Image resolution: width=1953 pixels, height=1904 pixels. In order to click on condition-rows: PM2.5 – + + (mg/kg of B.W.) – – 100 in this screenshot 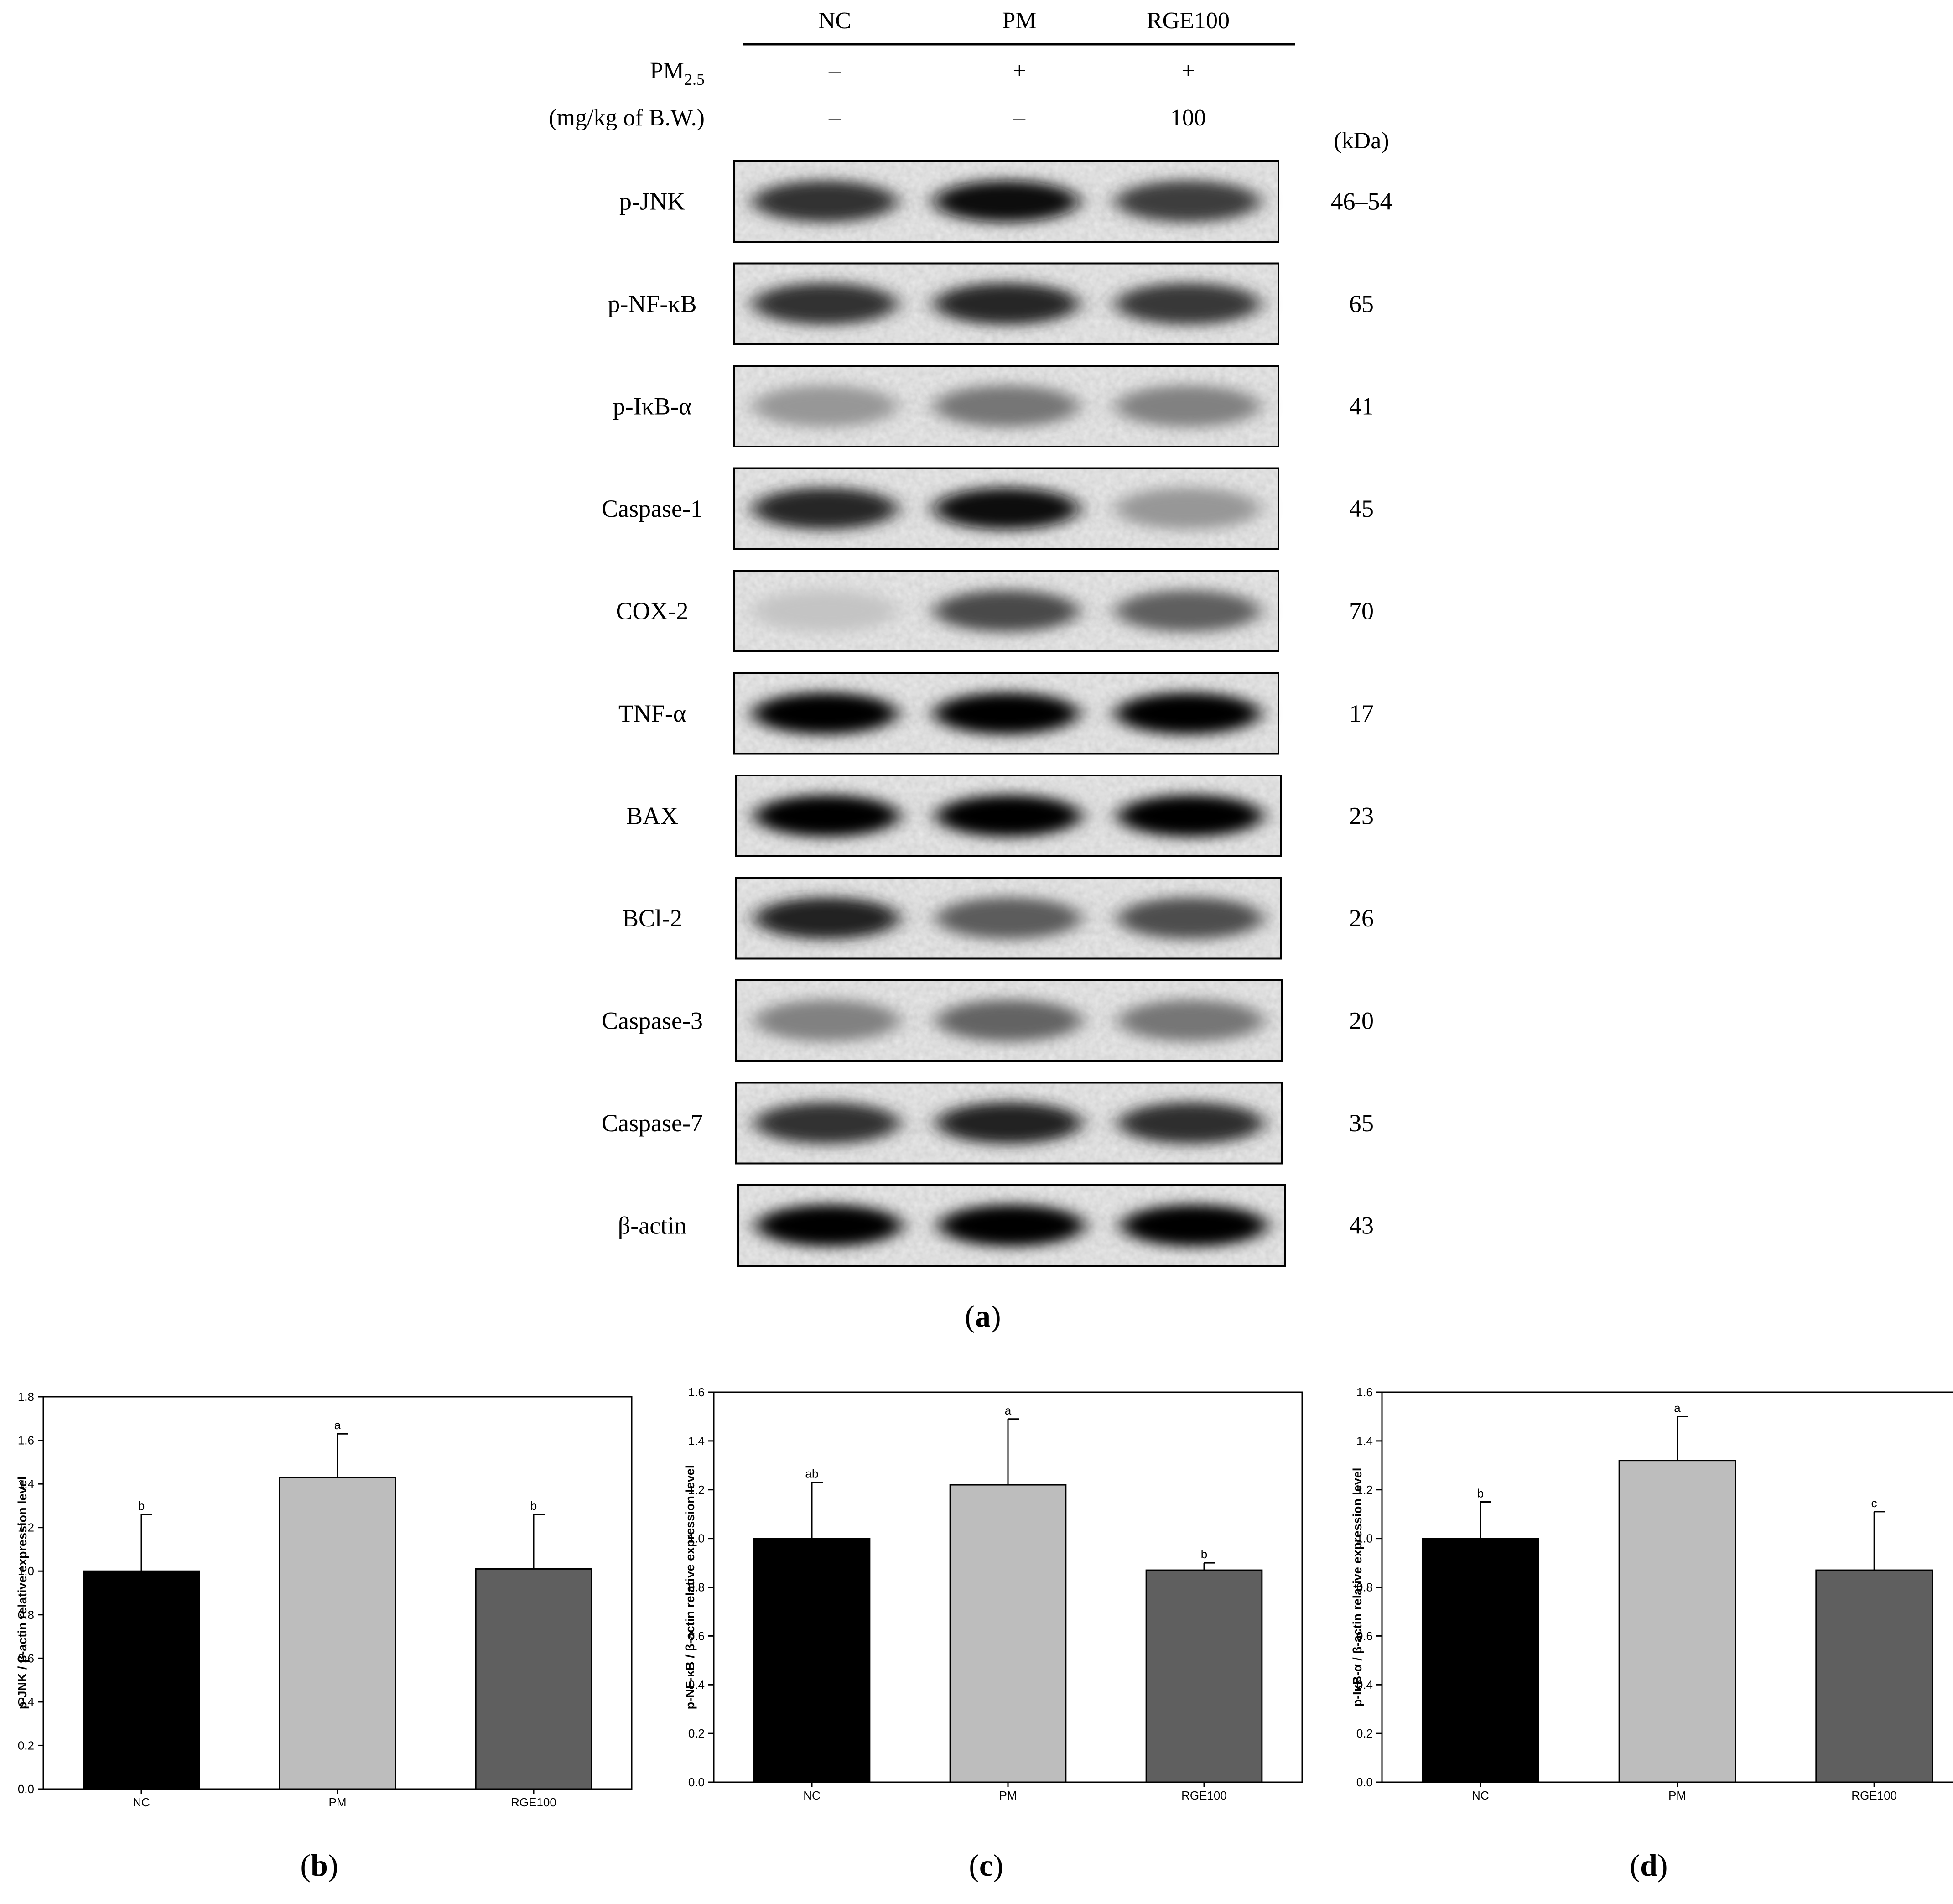, I will do `click(877, 95)`.